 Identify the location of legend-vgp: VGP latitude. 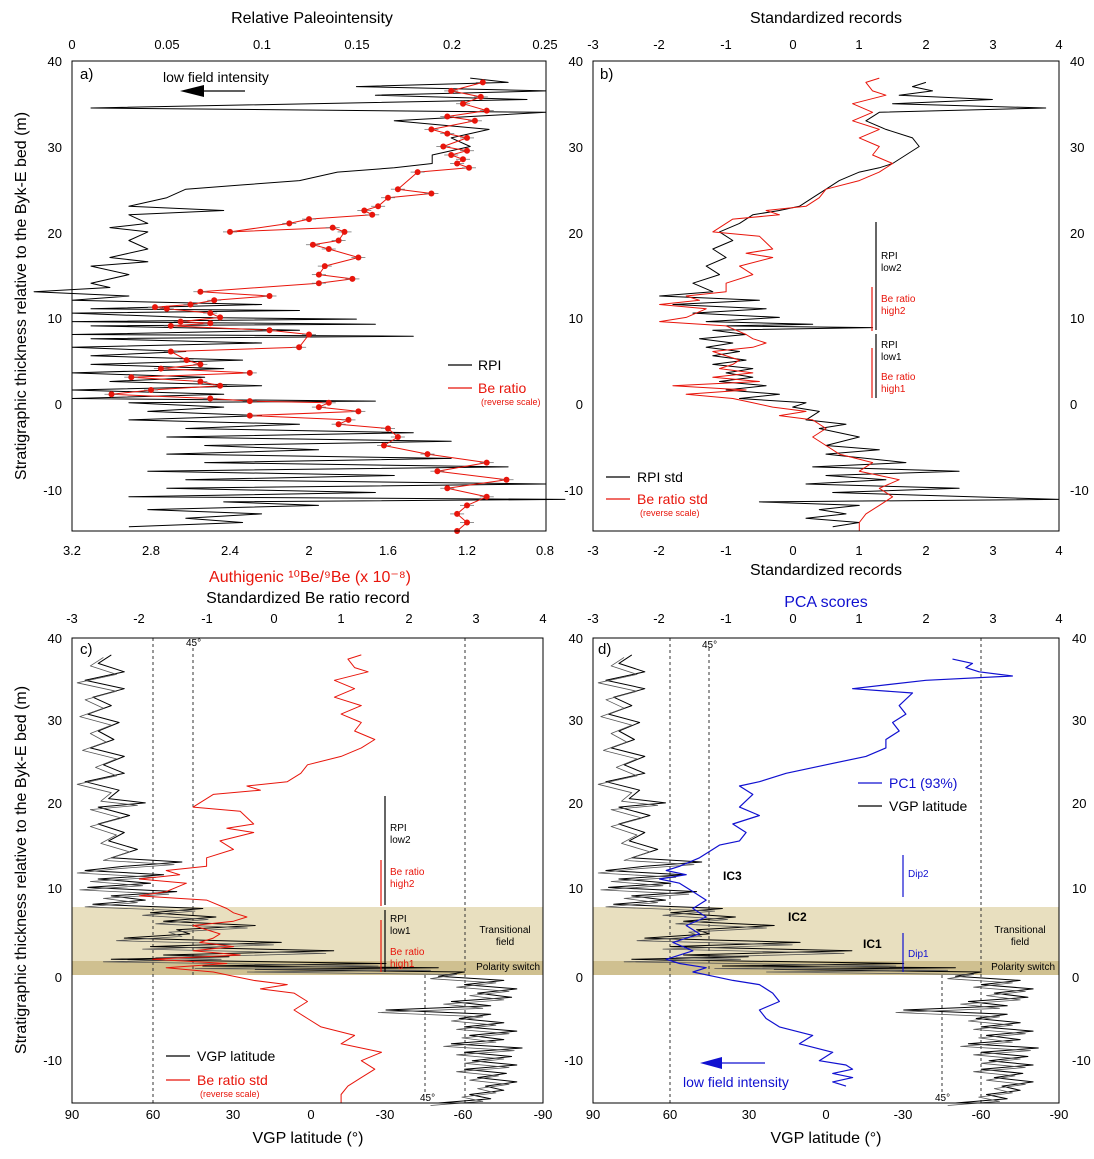
(928, 806).